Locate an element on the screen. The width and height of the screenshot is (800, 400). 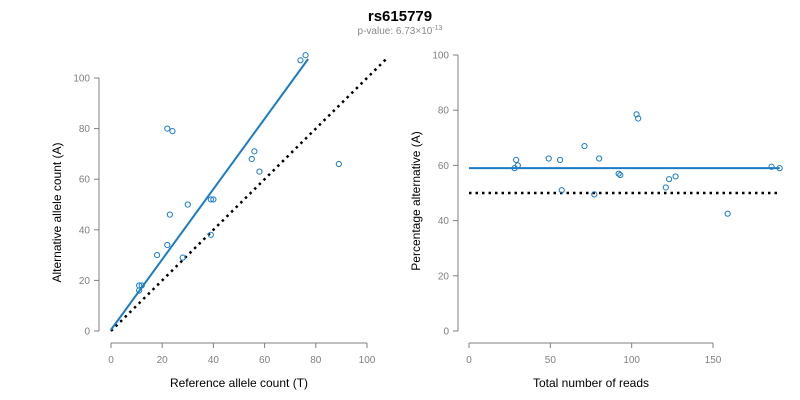
panel1-y-tick-label: 0 is located at coordinates (446, 332).